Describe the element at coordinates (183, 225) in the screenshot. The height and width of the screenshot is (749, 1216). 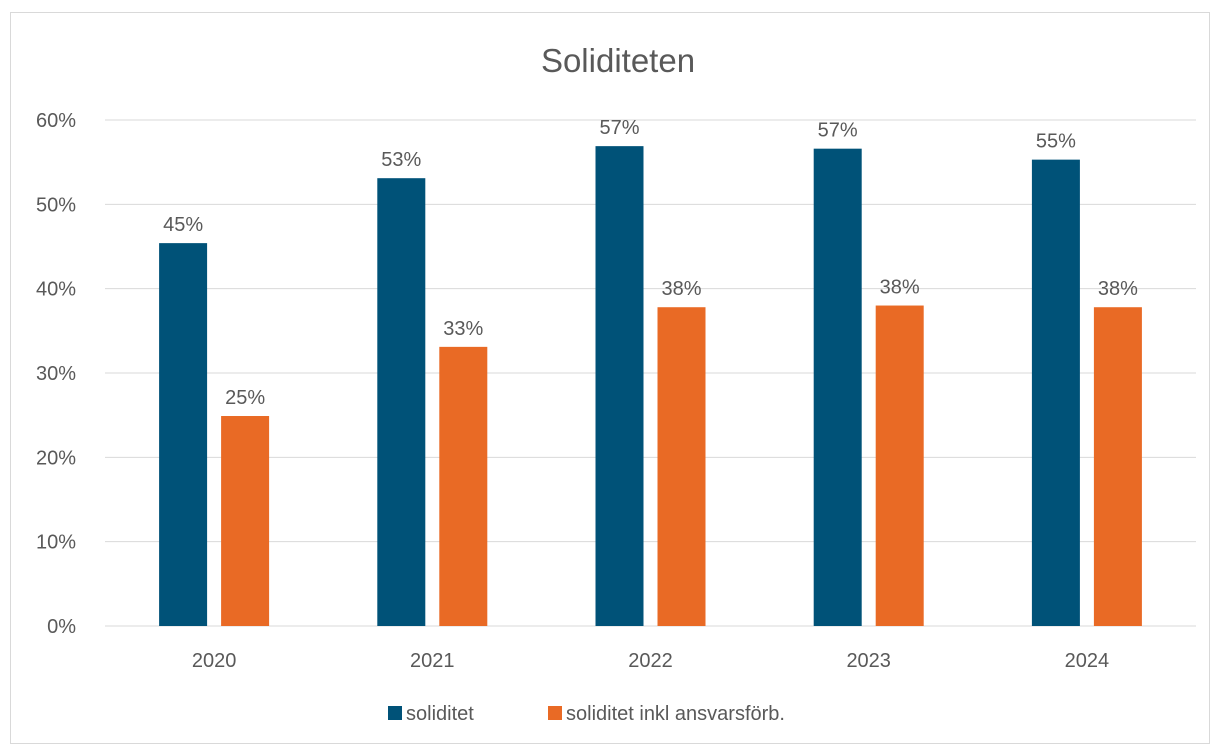
I see `data-label: 45%` at that location.